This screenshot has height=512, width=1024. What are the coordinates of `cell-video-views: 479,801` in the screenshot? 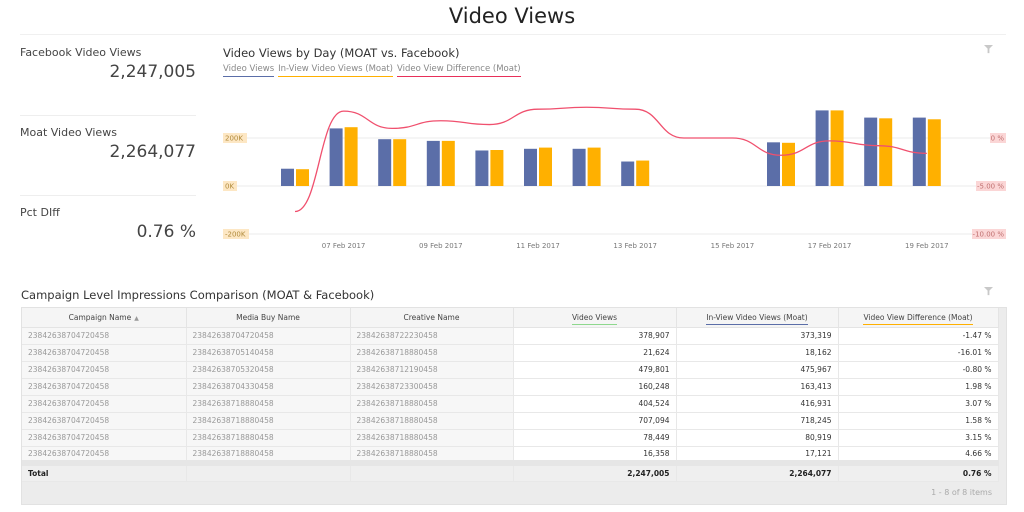 It's located at (595, 370).